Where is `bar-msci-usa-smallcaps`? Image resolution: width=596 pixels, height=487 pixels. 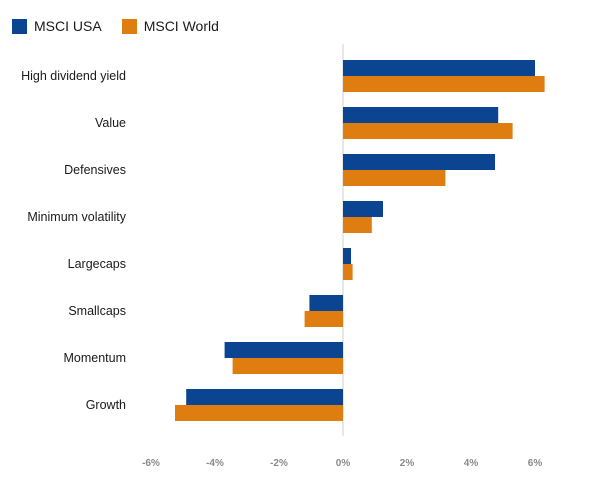 bar-msci-usa-smallcaps is located at coordinates (326, 303).